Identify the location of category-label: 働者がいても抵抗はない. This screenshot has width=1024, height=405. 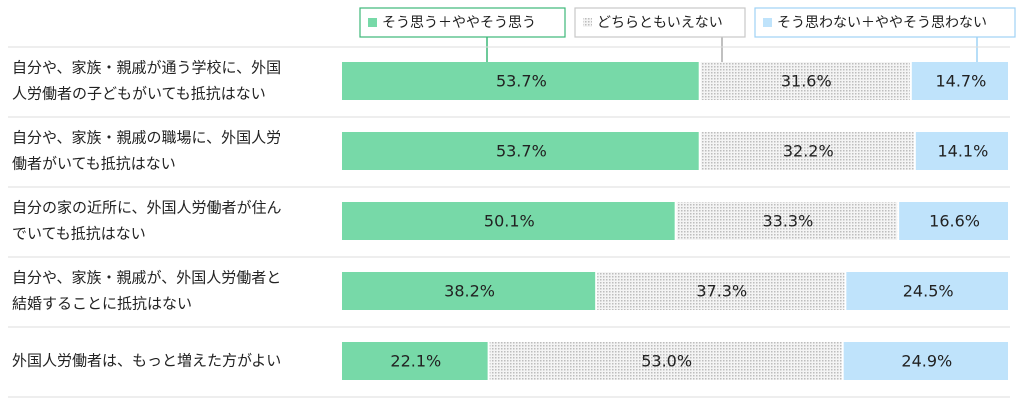
(94, 164).